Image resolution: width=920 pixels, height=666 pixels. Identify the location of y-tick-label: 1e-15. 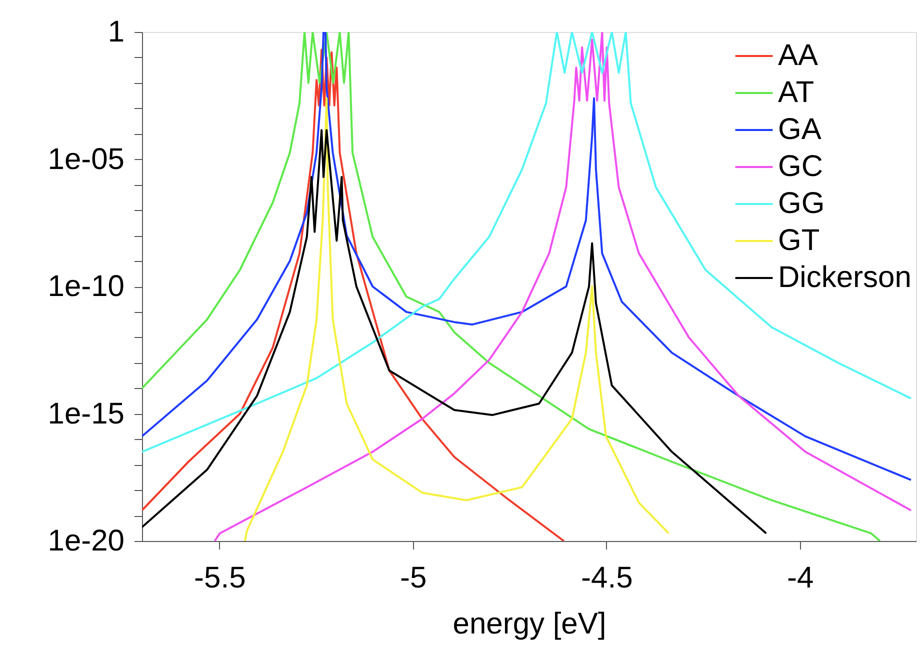
(86, 413).